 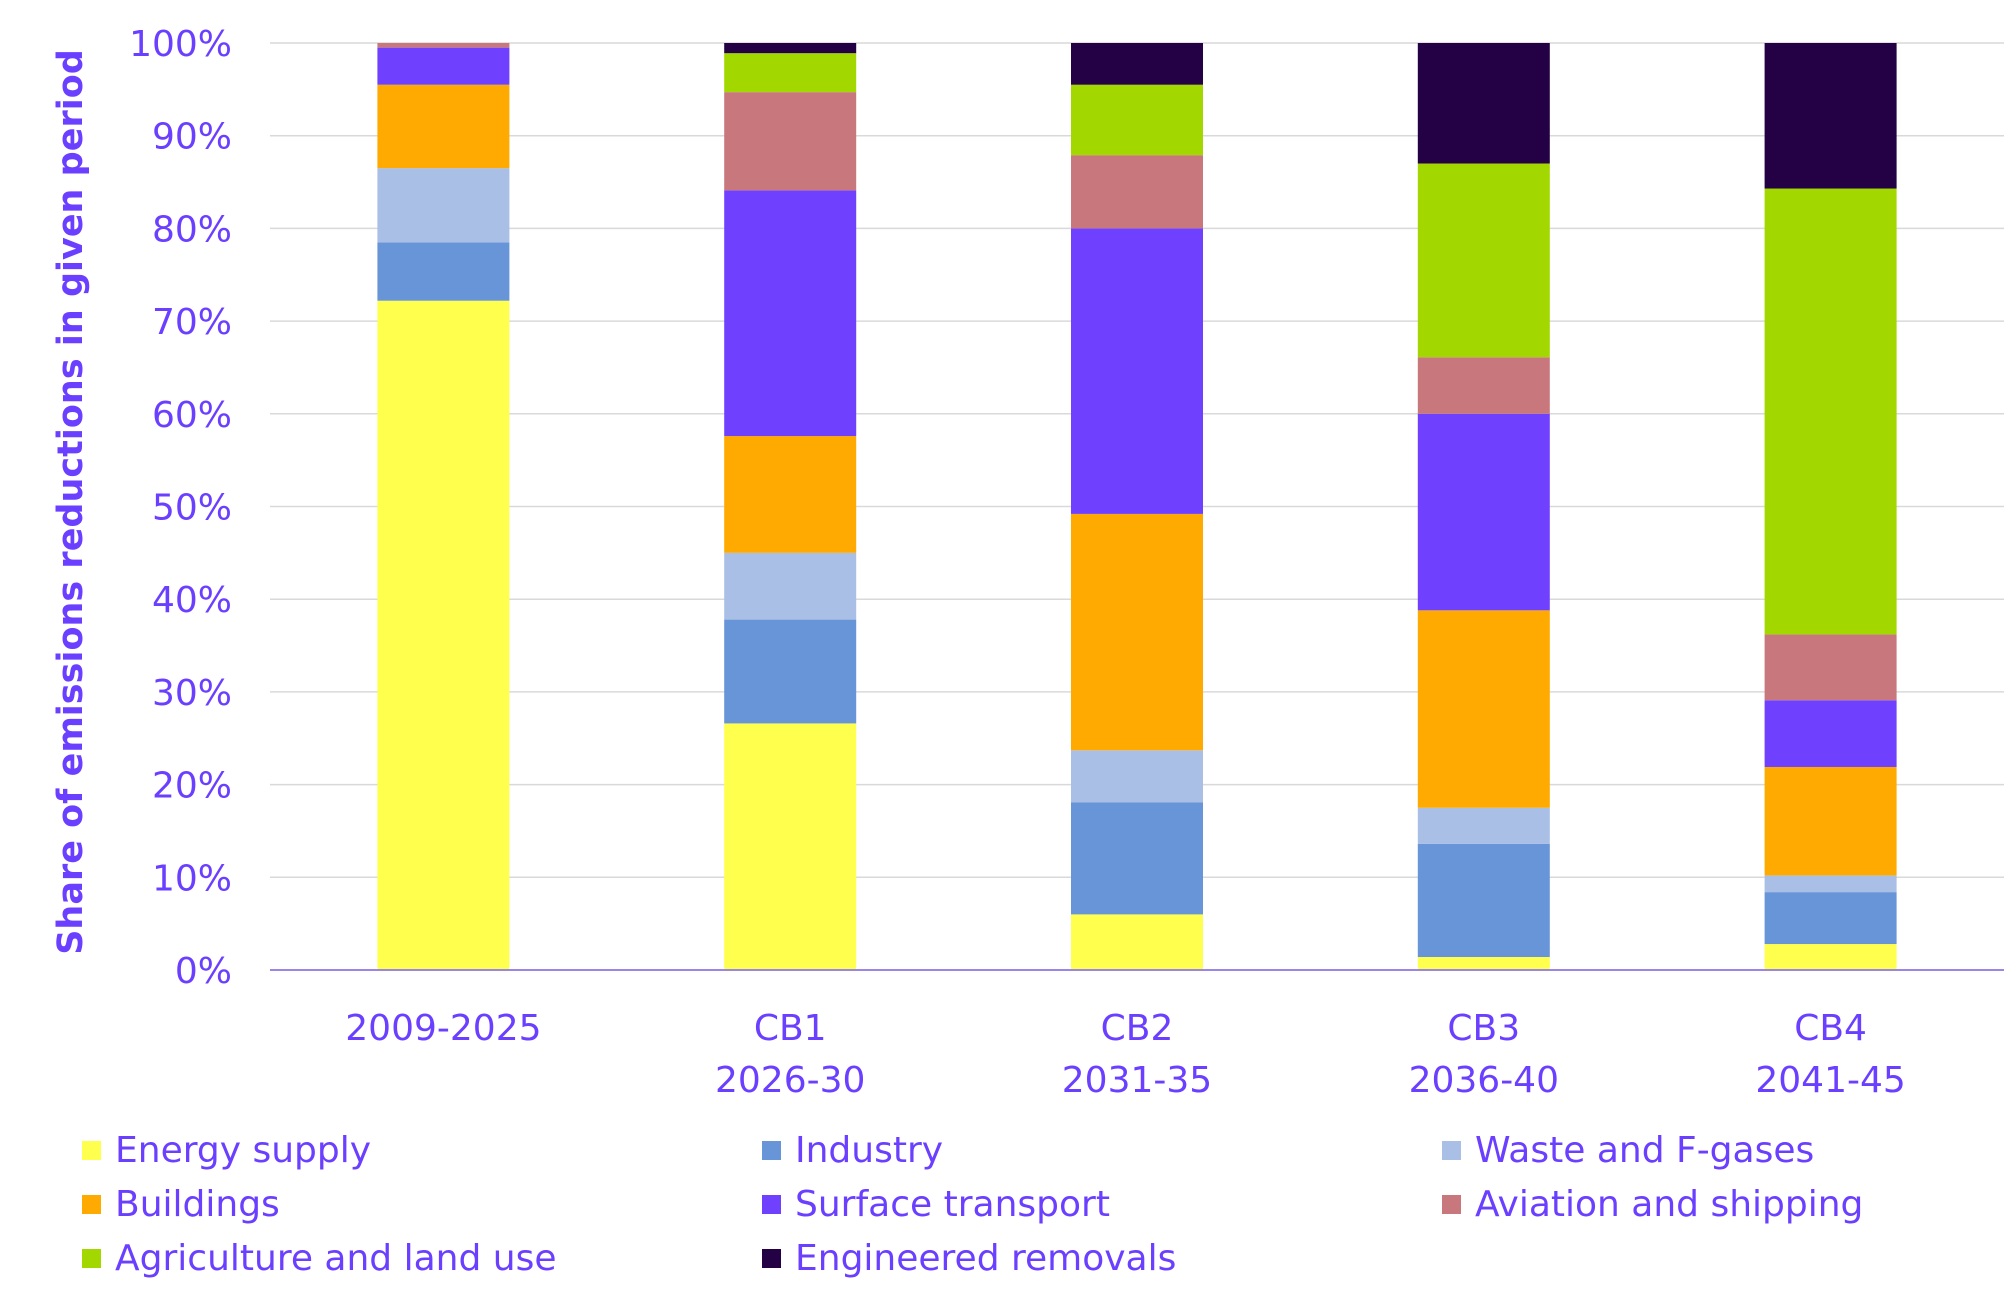 I want to click on y-tick-label: 70%, so click(x=192, y=322).